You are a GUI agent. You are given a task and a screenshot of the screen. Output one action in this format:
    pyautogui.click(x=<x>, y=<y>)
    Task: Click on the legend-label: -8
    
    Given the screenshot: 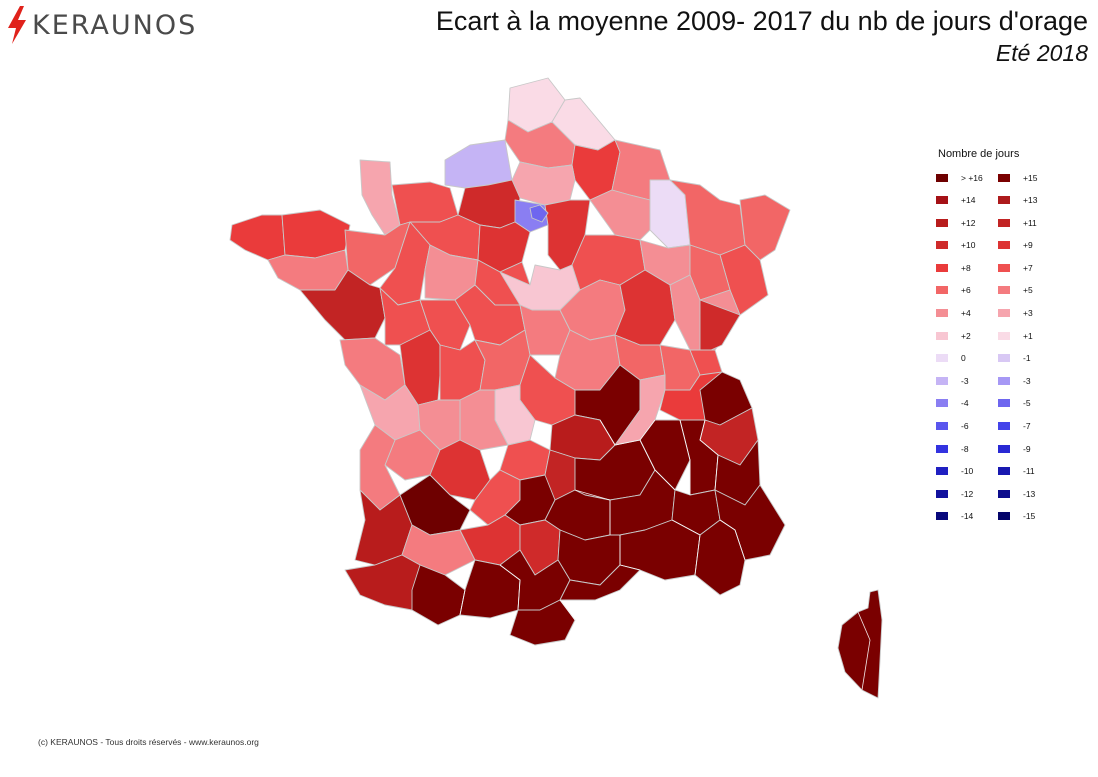 What is the action you would take?
    pyautogui.click(x=965, y=448)
    